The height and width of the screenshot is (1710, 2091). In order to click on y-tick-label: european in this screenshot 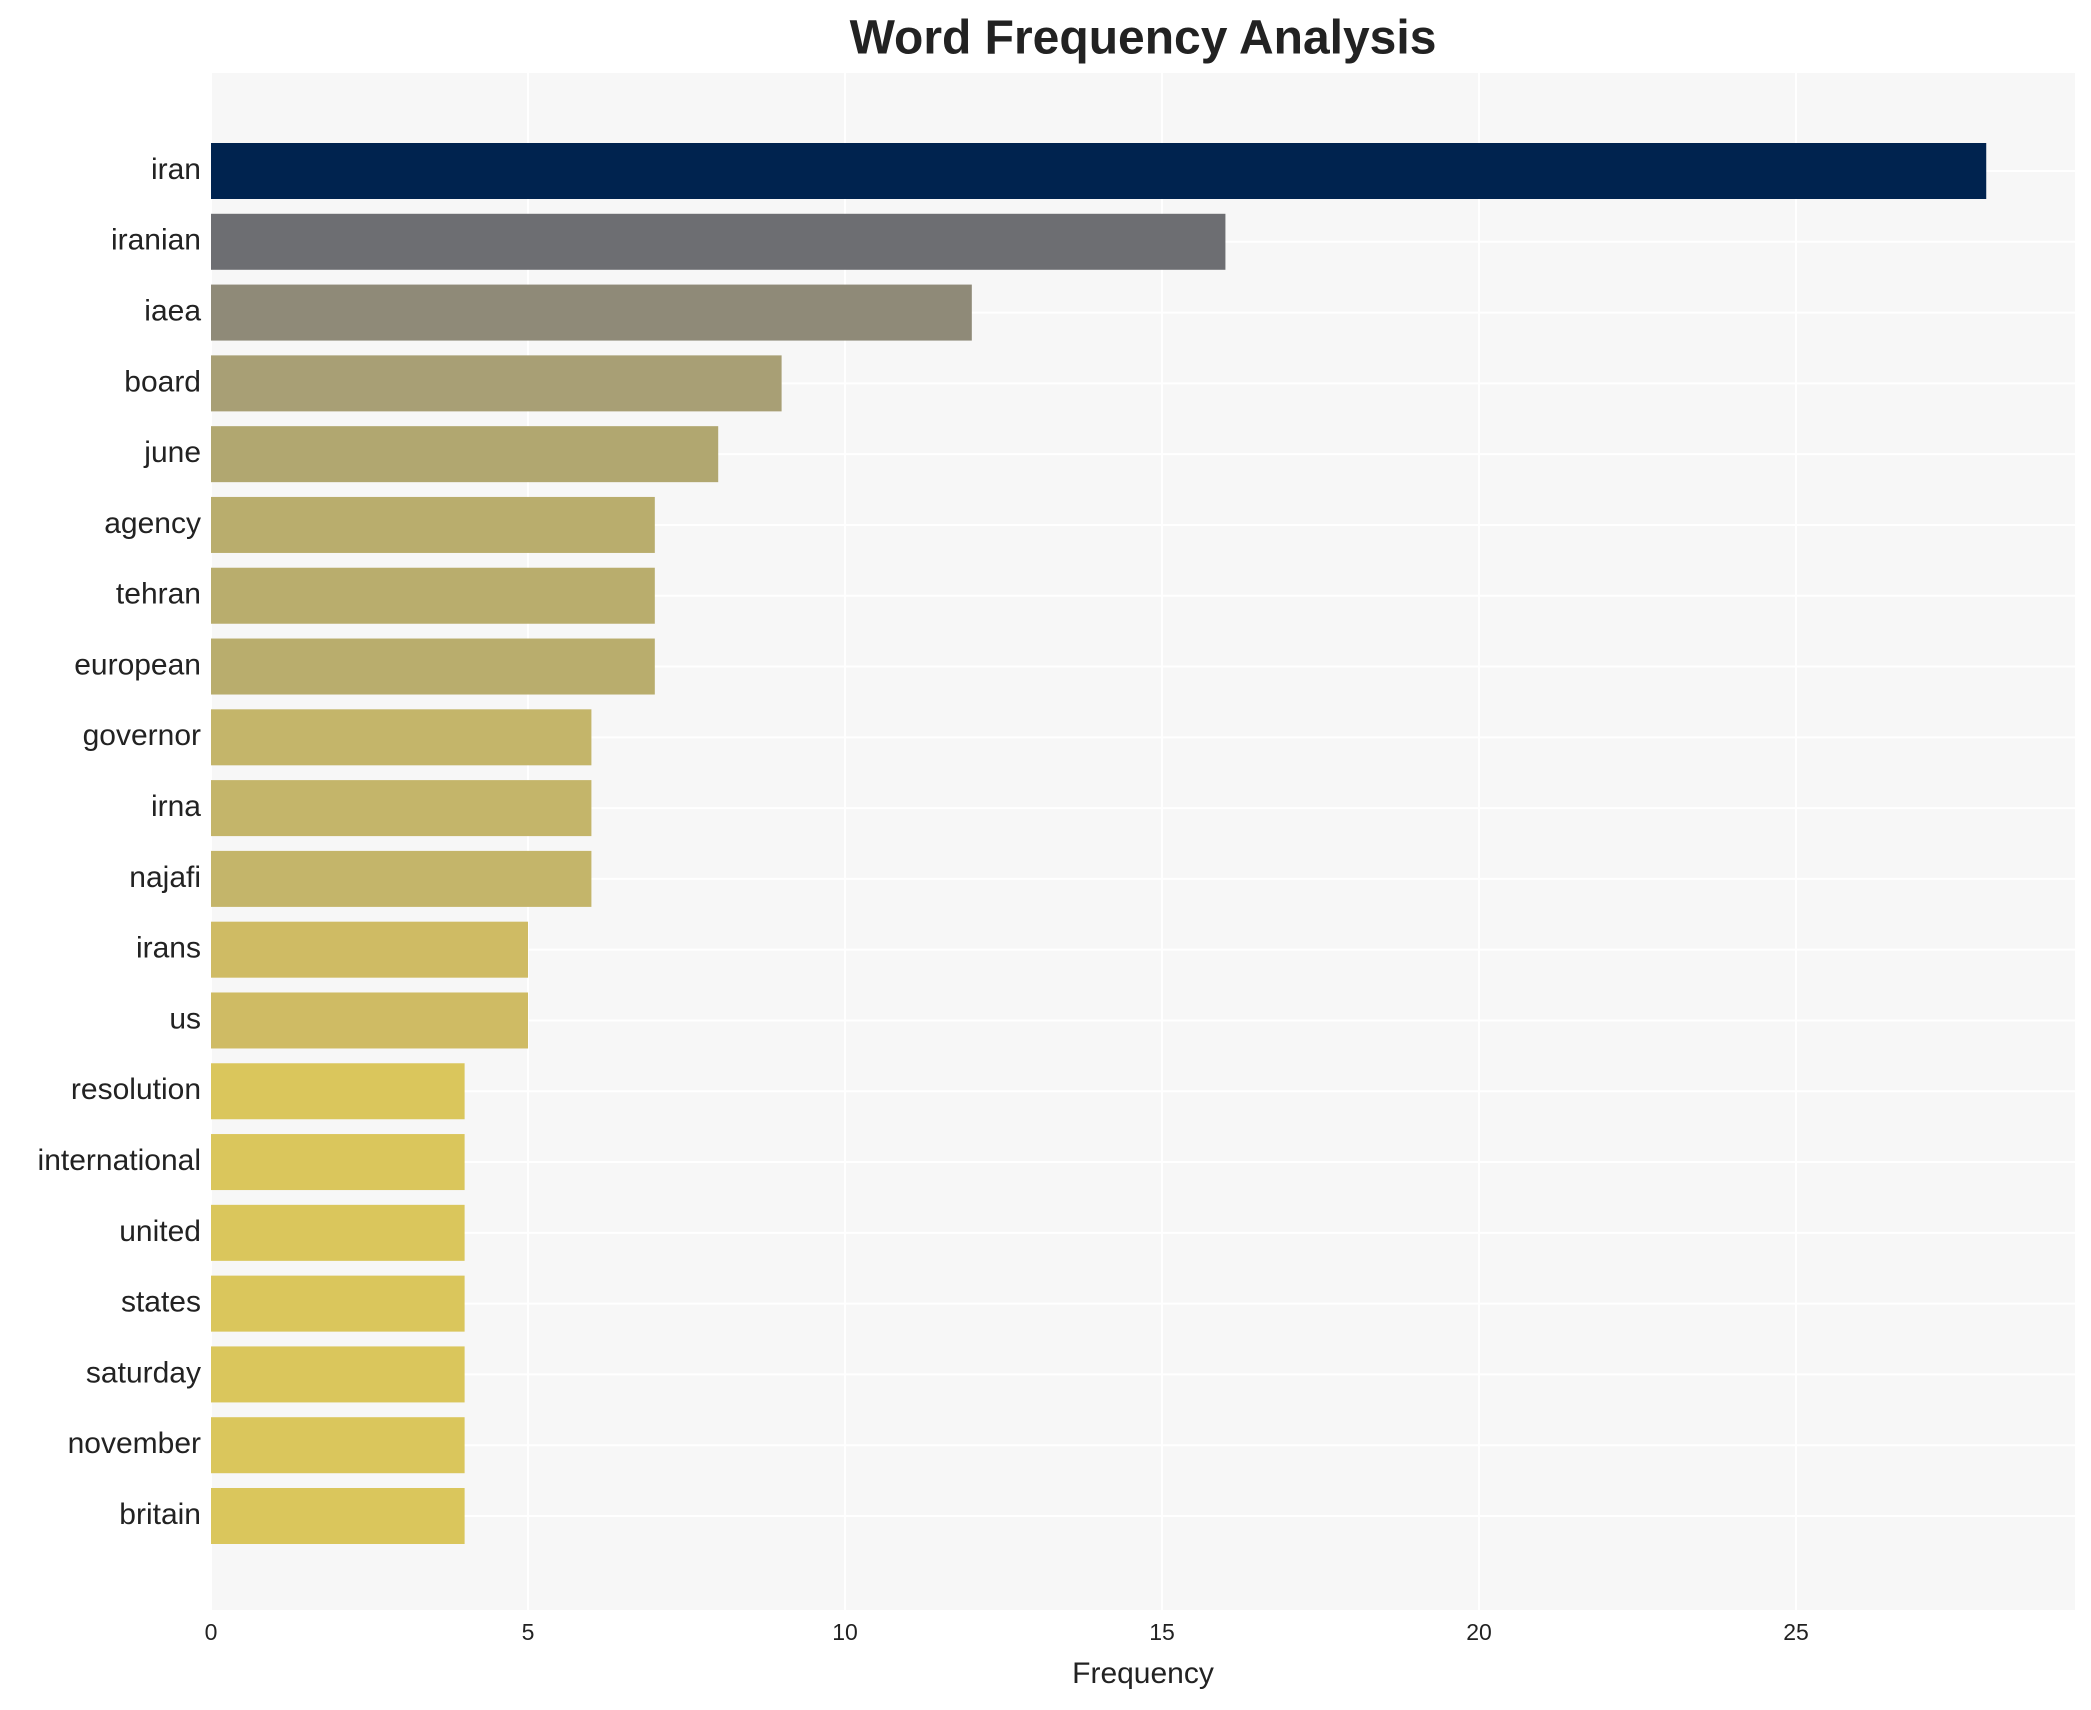, I will do `click(137, 664)`.